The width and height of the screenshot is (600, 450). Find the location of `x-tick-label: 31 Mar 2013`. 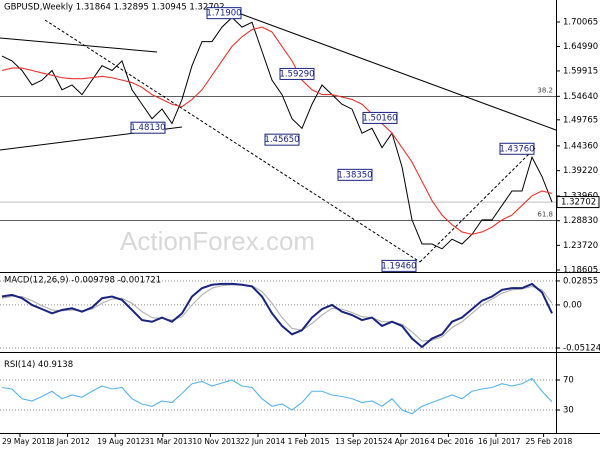

x-tick-label: 31 Mar 2013 is located at coordinates (169, 441).